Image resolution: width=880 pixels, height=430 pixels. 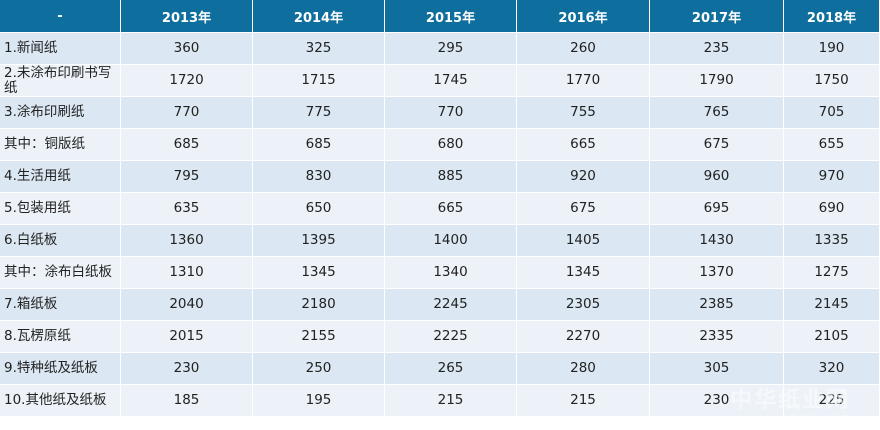 What do you see at coordinates (451, 241) in the screenshot?
I see `cell-value: 1400` at bounding box center [451, 241].